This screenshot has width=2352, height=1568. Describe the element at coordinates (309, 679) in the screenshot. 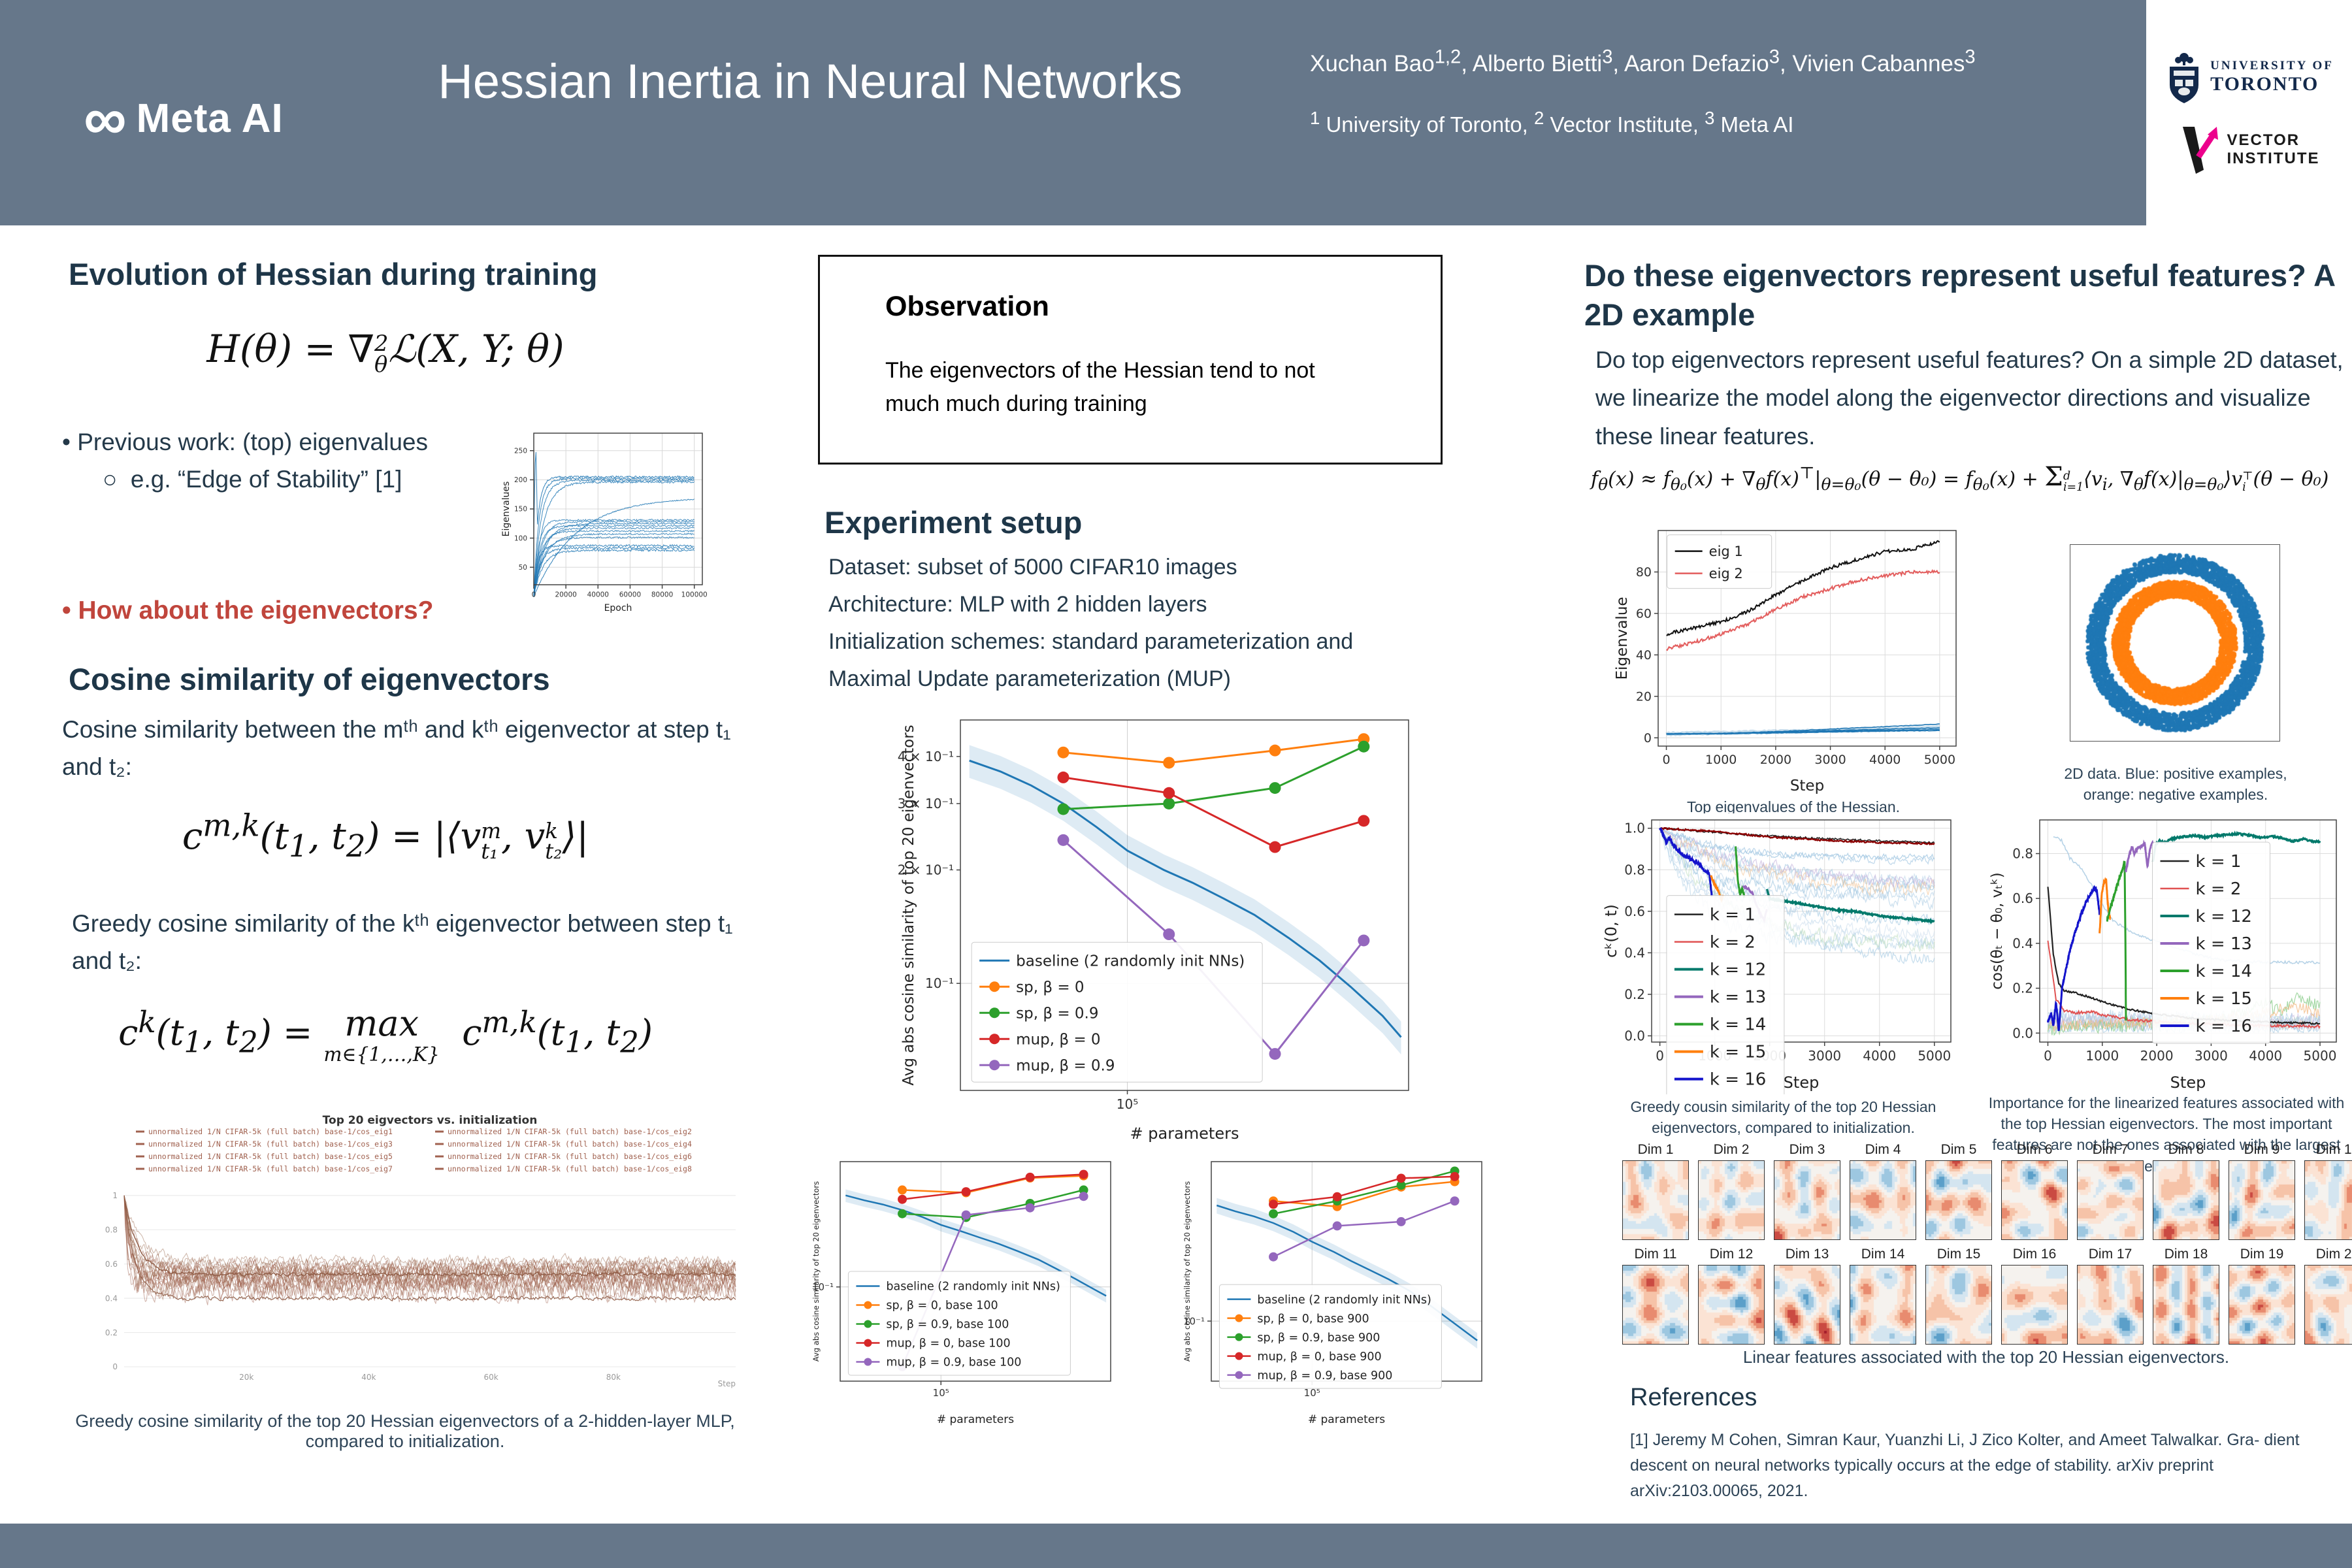

I see `section-cosine-title: Cosine similarity of eigenvectors` at that location.